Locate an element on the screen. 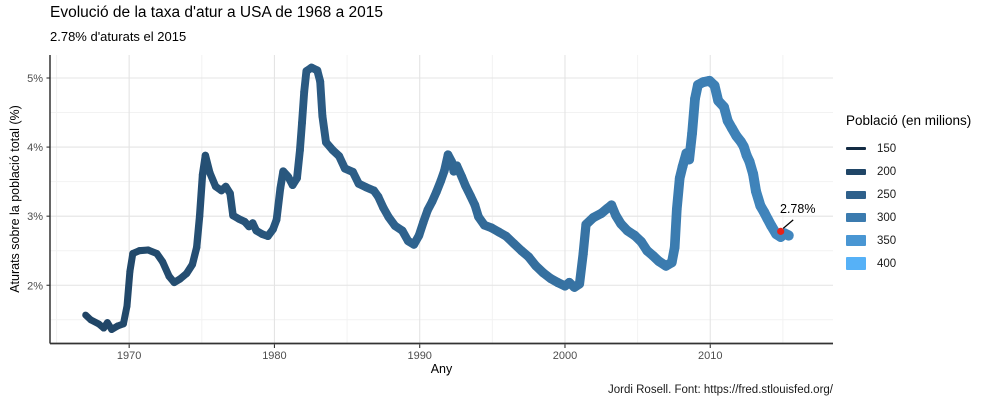 The image size is (998, 407). legend-entries: 150 200 250 300 350 400 is located at coordinates (908, 206).